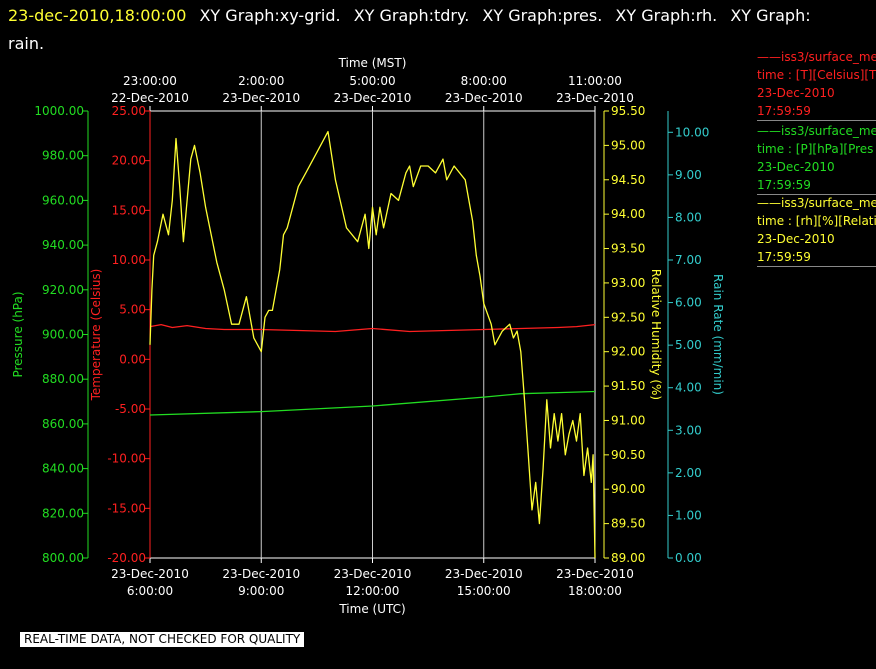 This screenshot has height=669, width=876. Describe the element at coordinates (150, 591) in the screenshot. I see `x-tick-label-time: 6:00:00` at that location.